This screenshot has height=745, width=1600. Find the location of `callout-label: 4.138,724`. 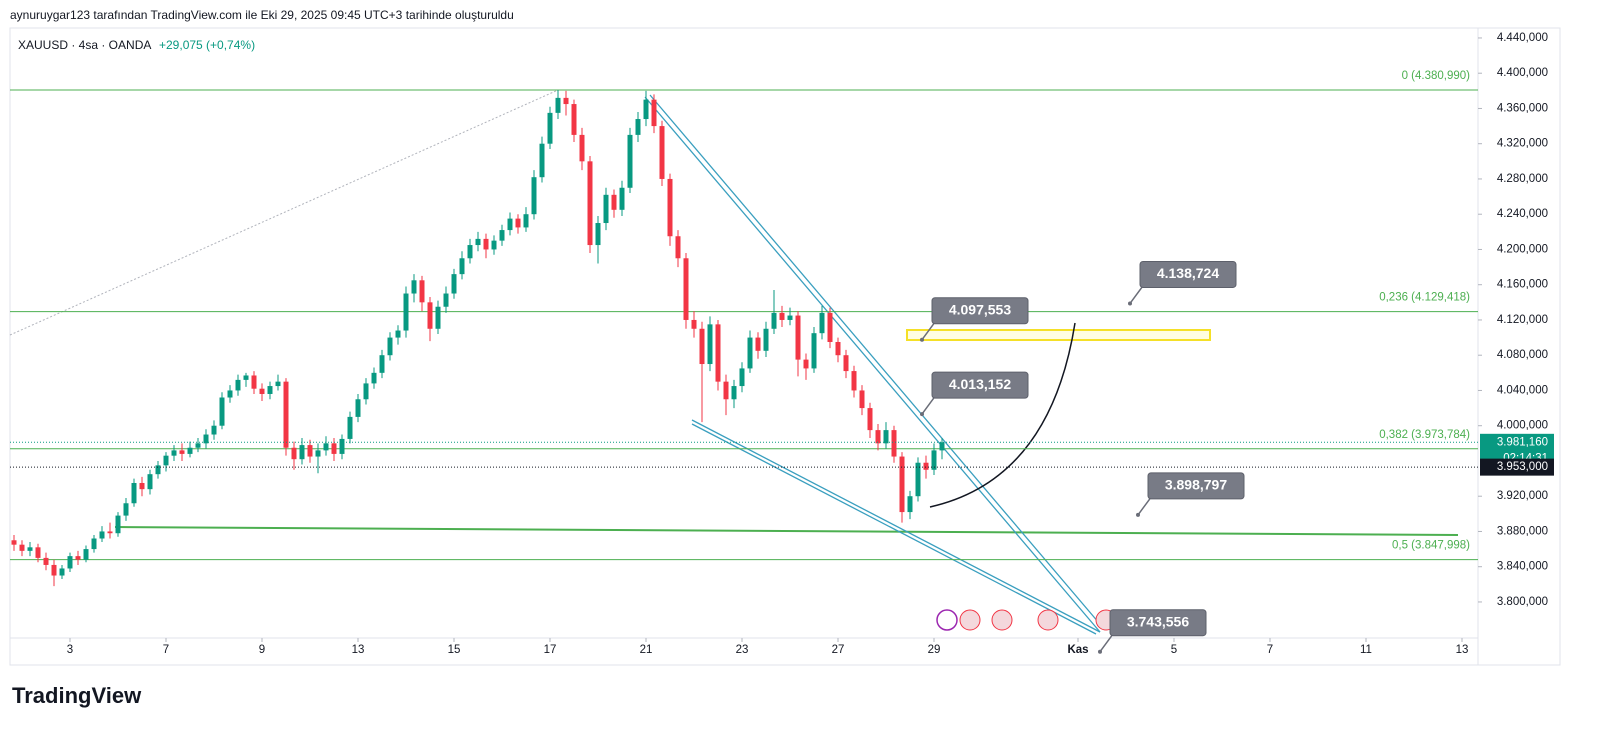

callout-label: 4.138,724 is located at coordinates (1188, 273).